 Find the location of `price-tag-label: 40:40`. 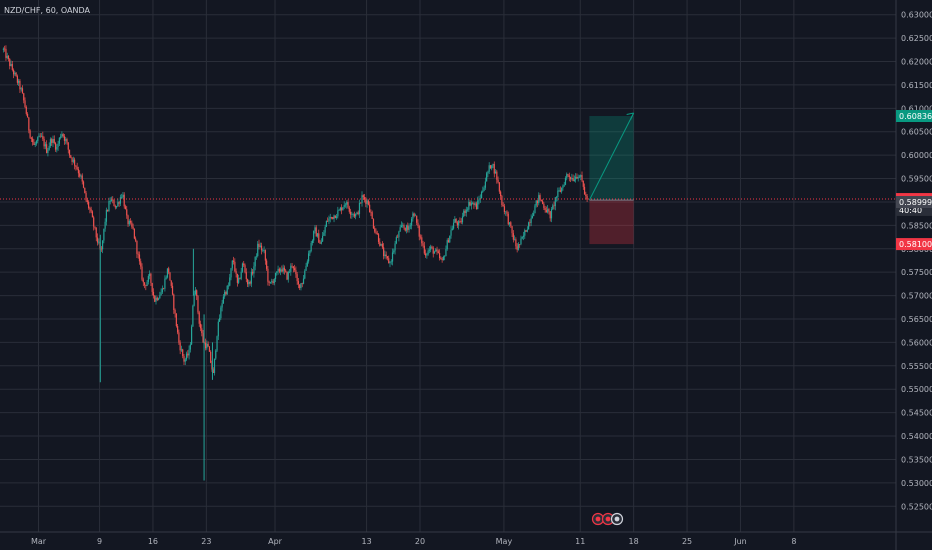

price-tag-label: 40:40 is located at coordinates (910, 210).